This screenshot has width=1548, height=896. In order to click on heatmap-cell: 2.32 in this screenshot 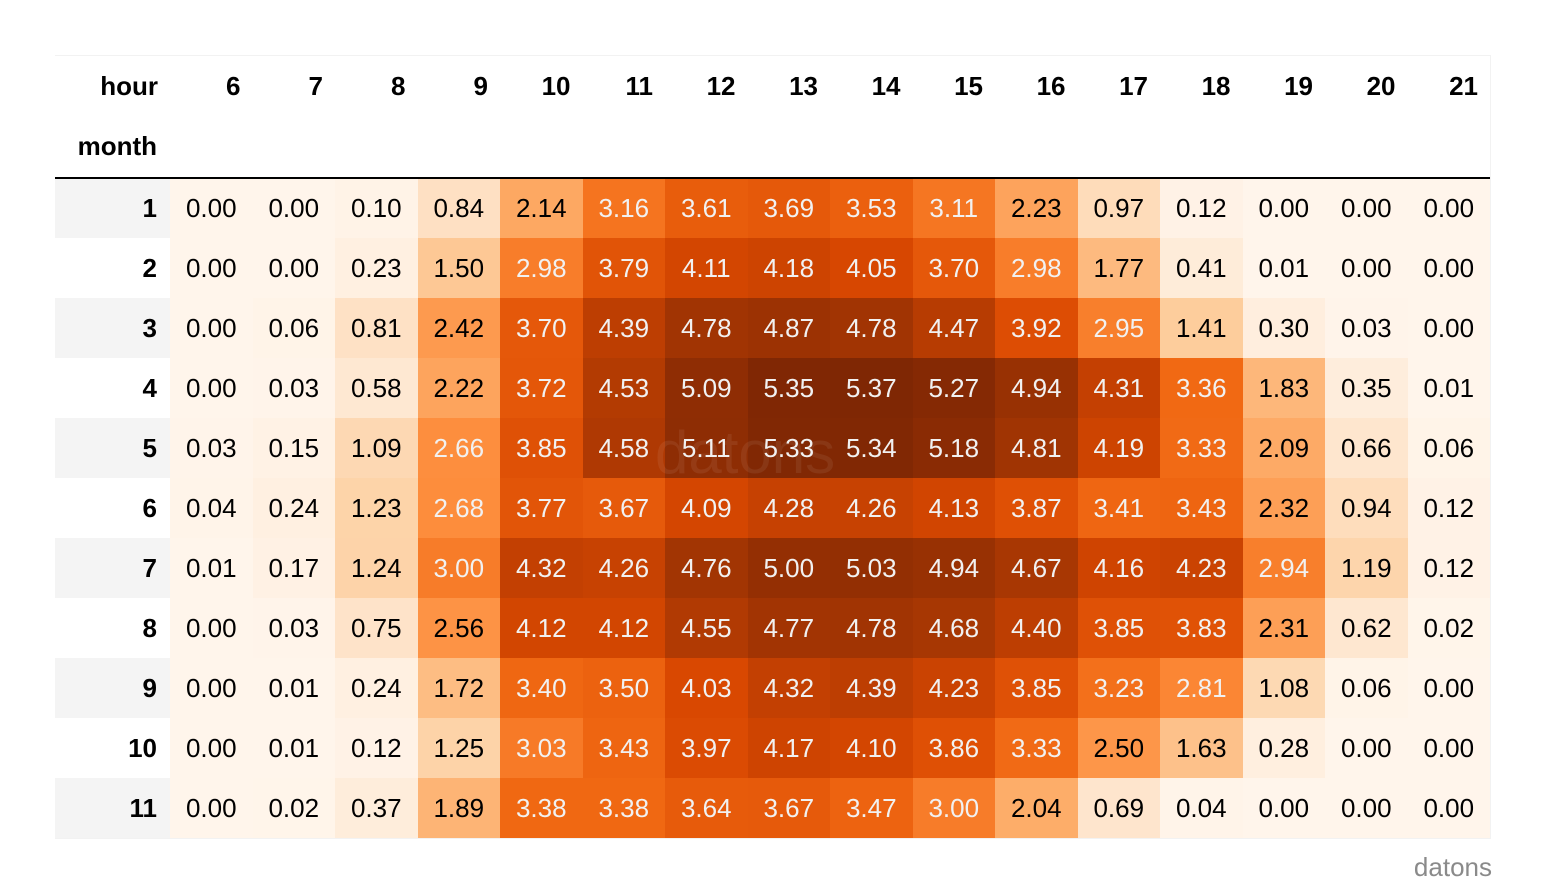, I will do `click(1283, 508)`.